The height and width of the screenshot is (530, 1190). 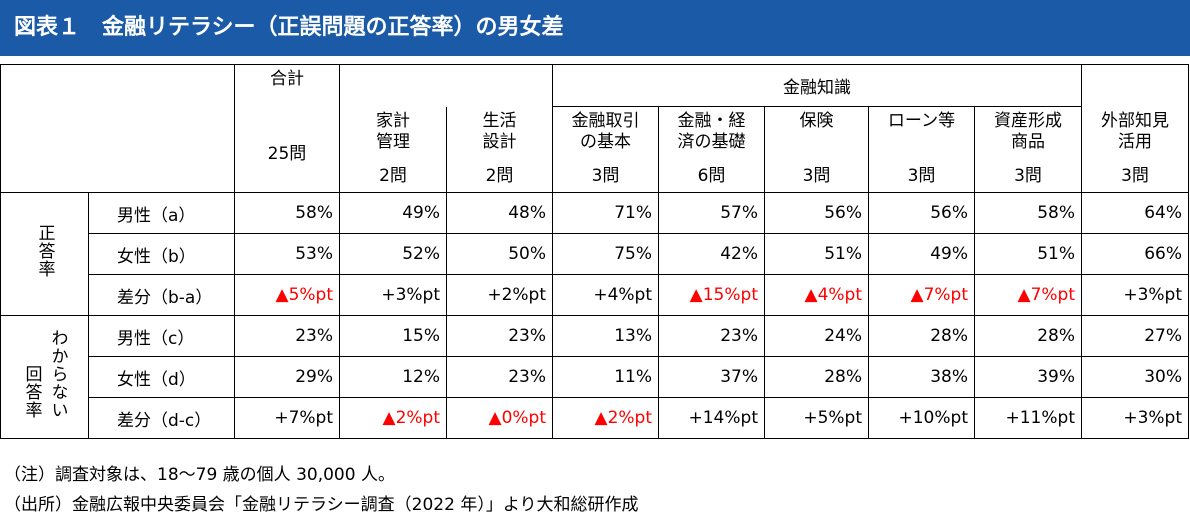 What do you see at coordinates (605, 377) in the screenshot?
I see `table-cell: 11%` at bounding box center [605, 377].